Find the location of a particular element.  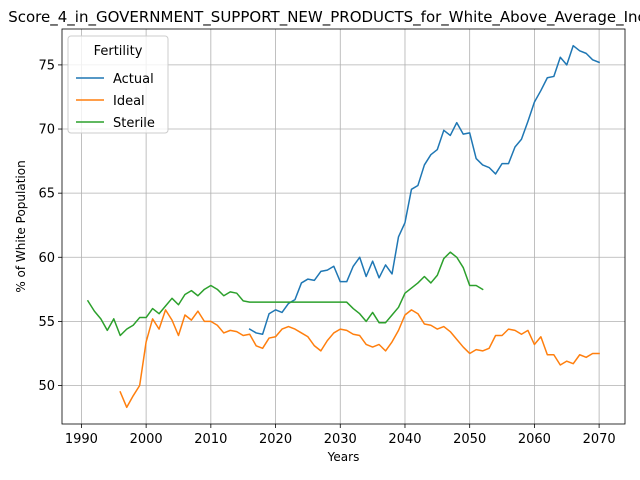

x-tick-label: 2050 is located at coordinates (469, 439).